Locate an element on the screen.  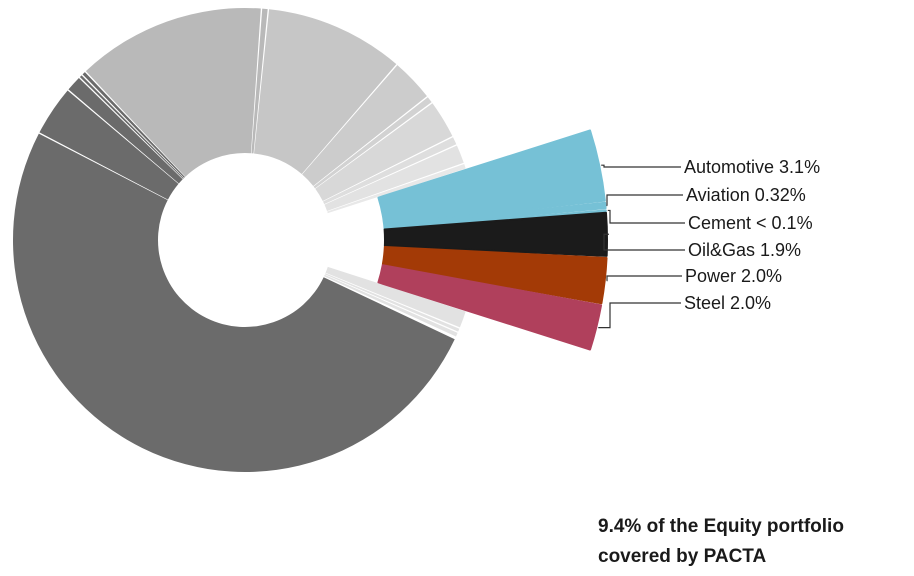
leader-line-automotive is located at coordinates (641, 166).